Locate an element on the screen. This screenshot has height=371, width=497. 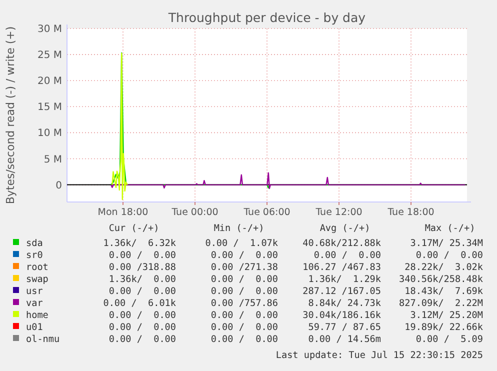
text: Avg (-/+) is located at coordinates (345, 228).